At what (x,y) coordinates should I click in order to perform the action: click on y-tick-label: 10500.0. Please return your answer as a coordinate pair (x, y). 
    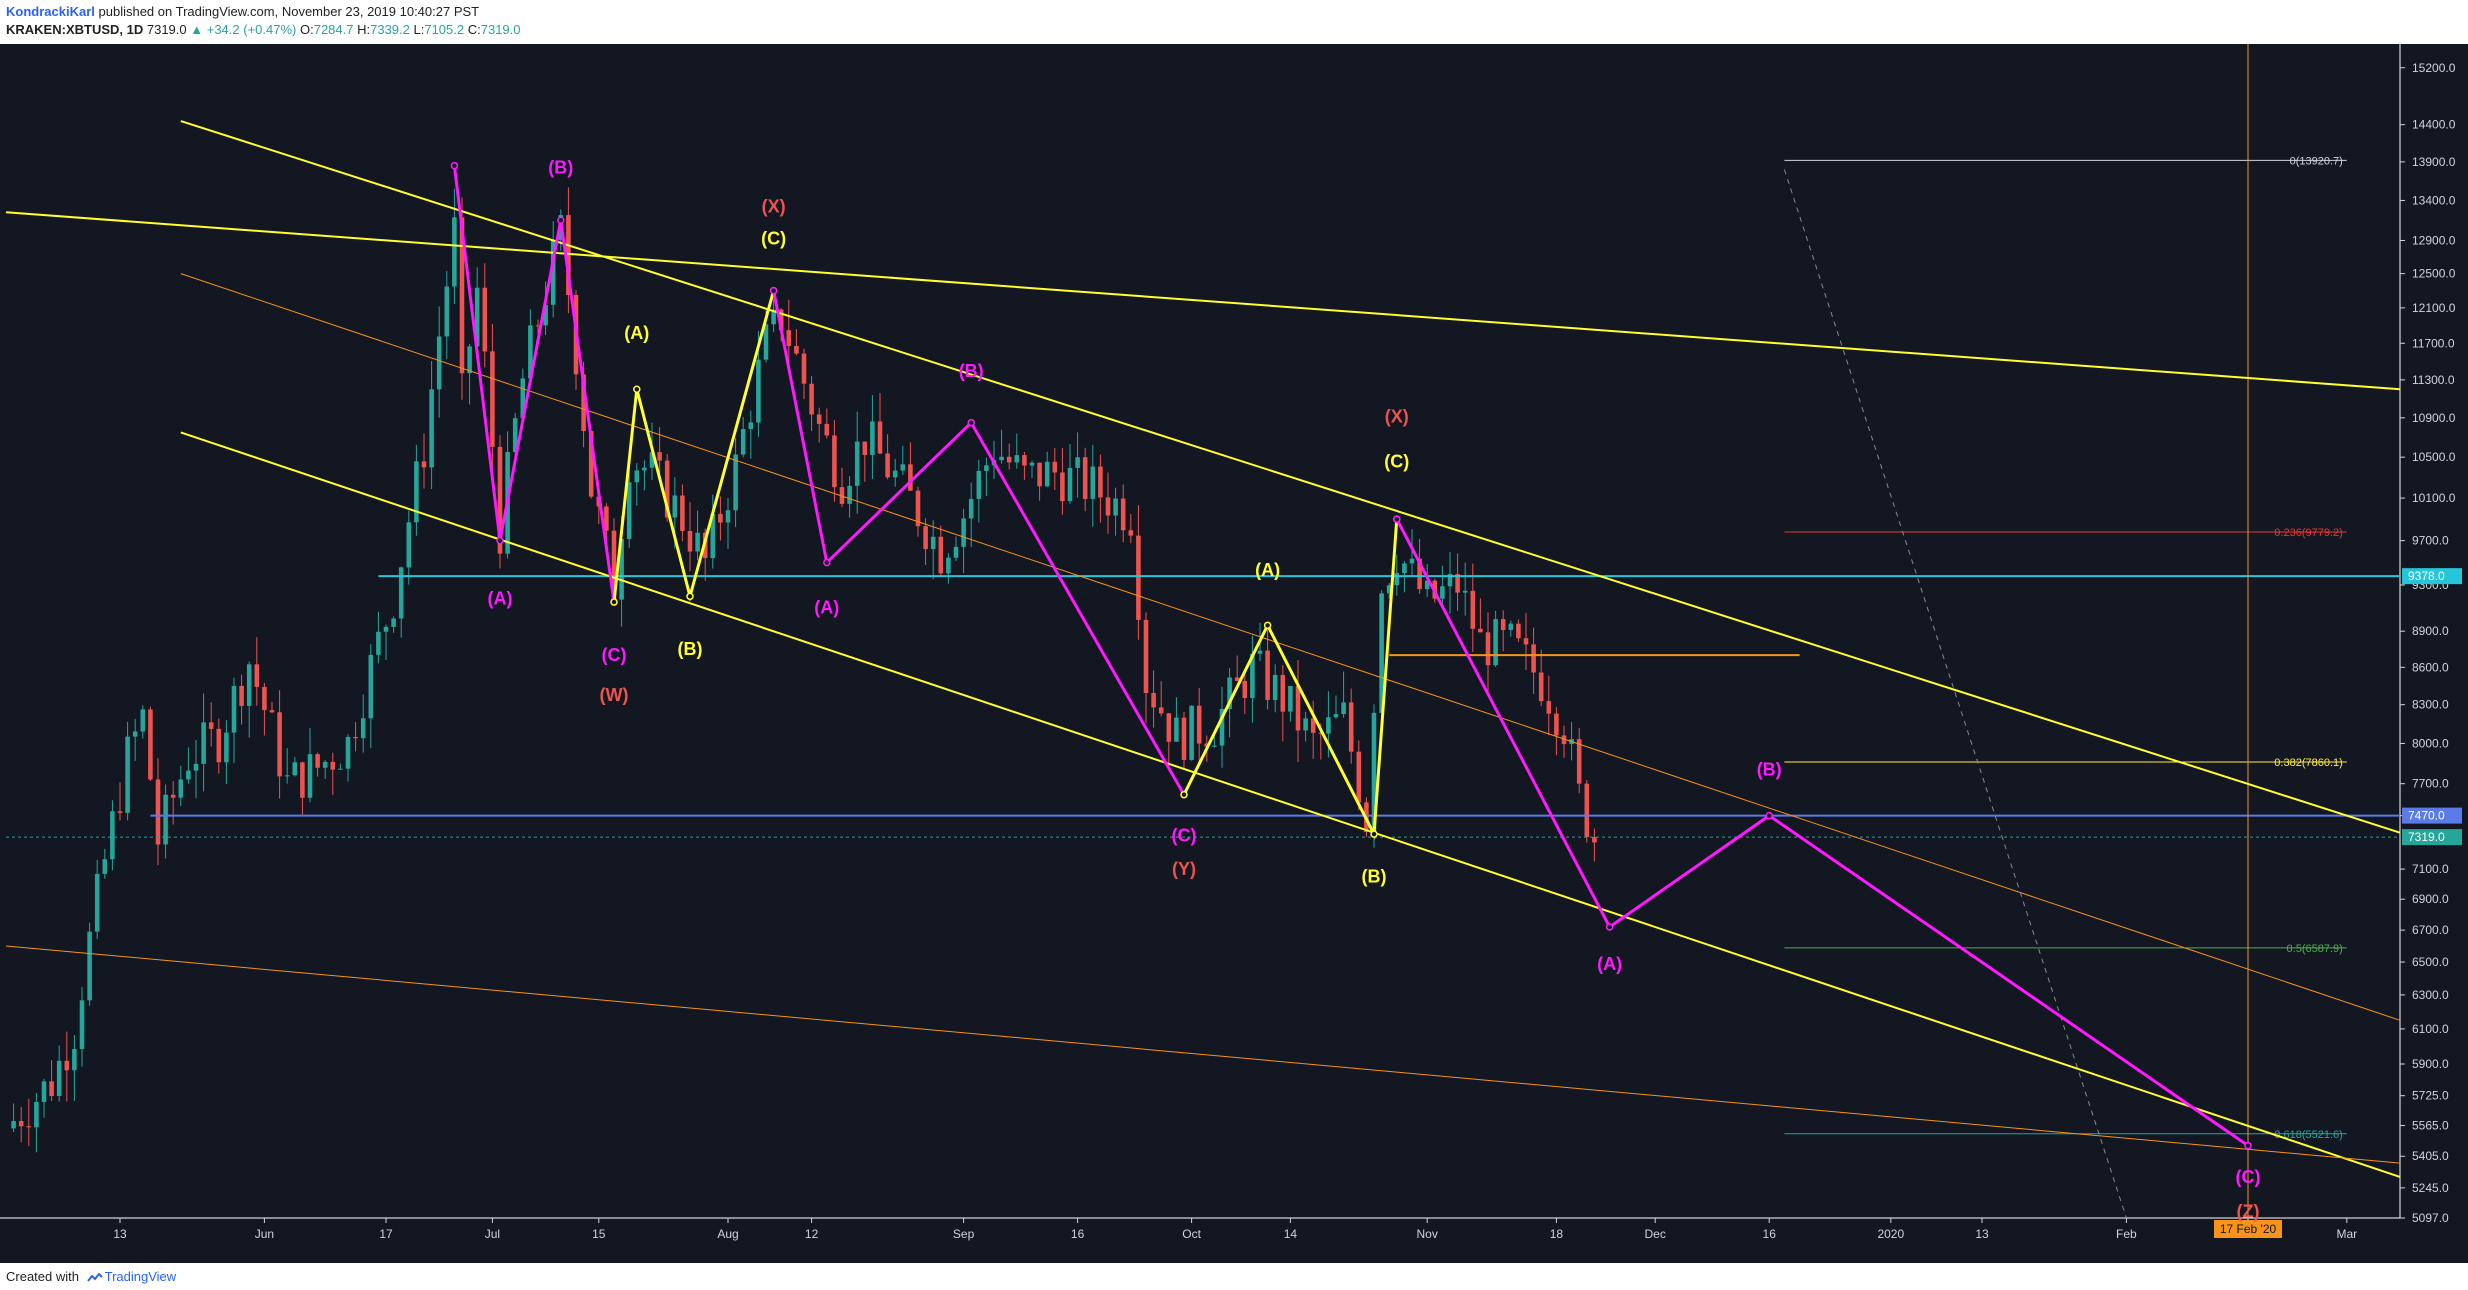
    Looking at the image, I should click on (2434, 457).